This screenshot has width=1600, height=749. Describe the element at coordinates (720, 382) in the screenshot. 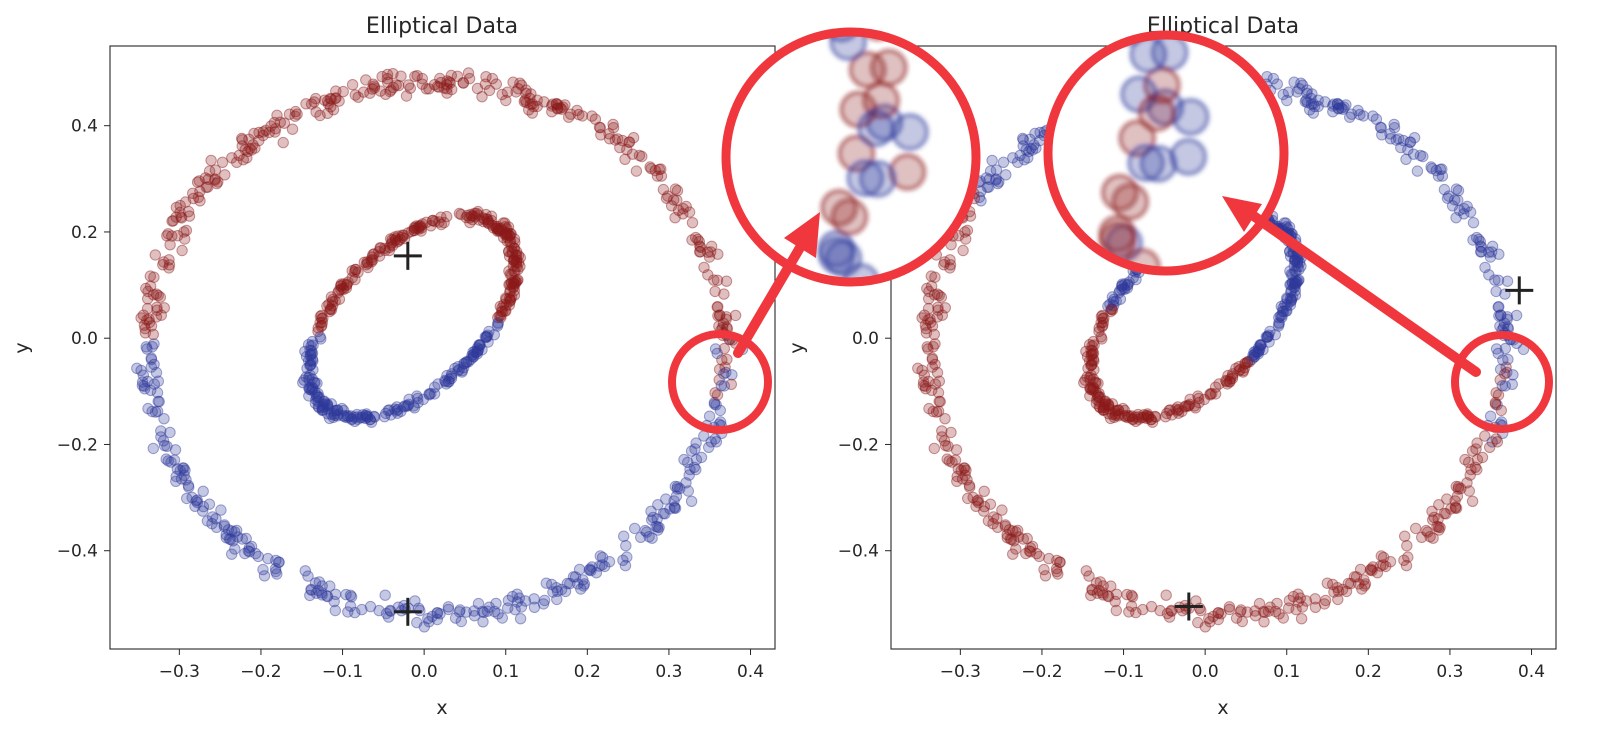

I see `left-small-highlight-circle` at that location.